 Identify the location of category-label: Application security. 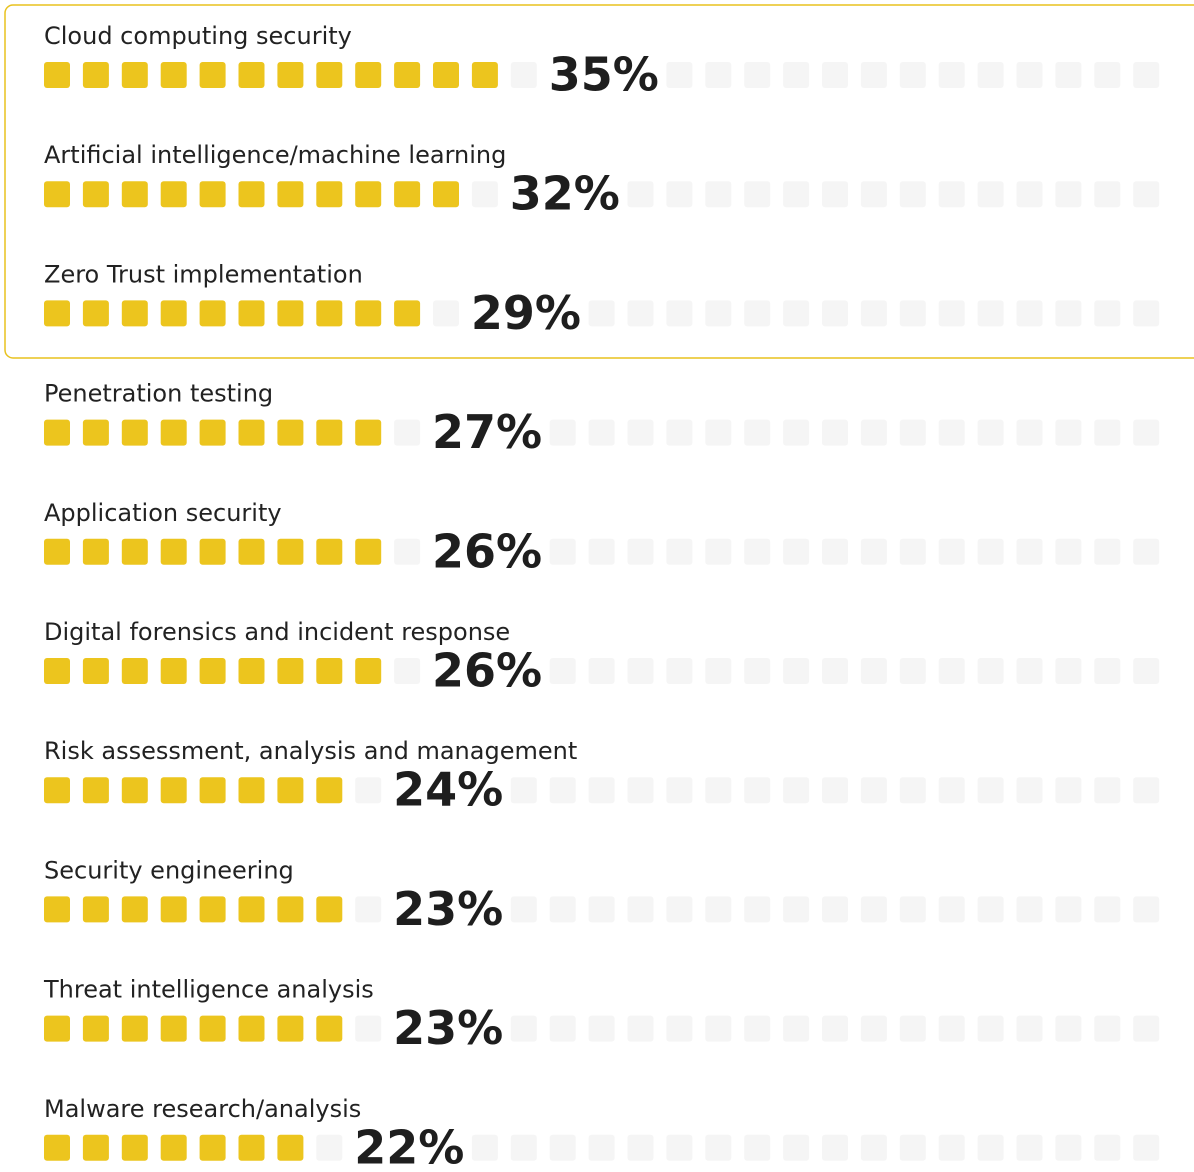
(163, 513).